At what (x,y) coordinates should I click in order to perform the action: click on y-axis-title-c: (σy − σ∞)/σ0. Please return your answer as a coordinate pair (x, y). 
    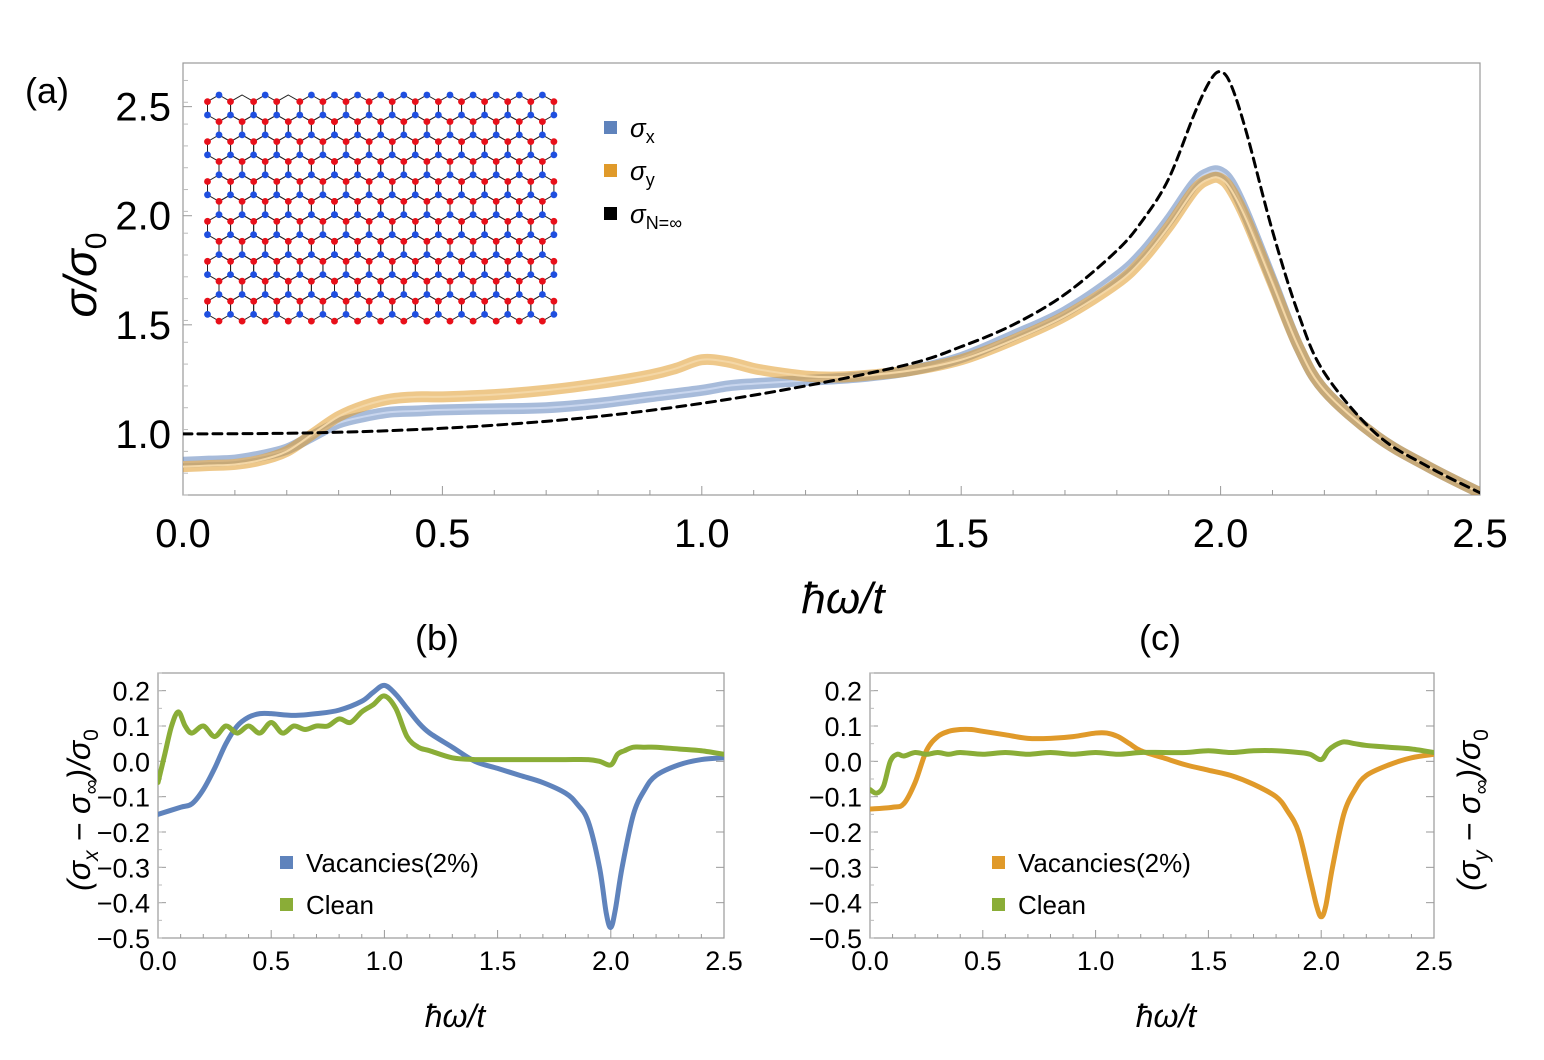
    Looking at the image, I should click on (1472, 810).